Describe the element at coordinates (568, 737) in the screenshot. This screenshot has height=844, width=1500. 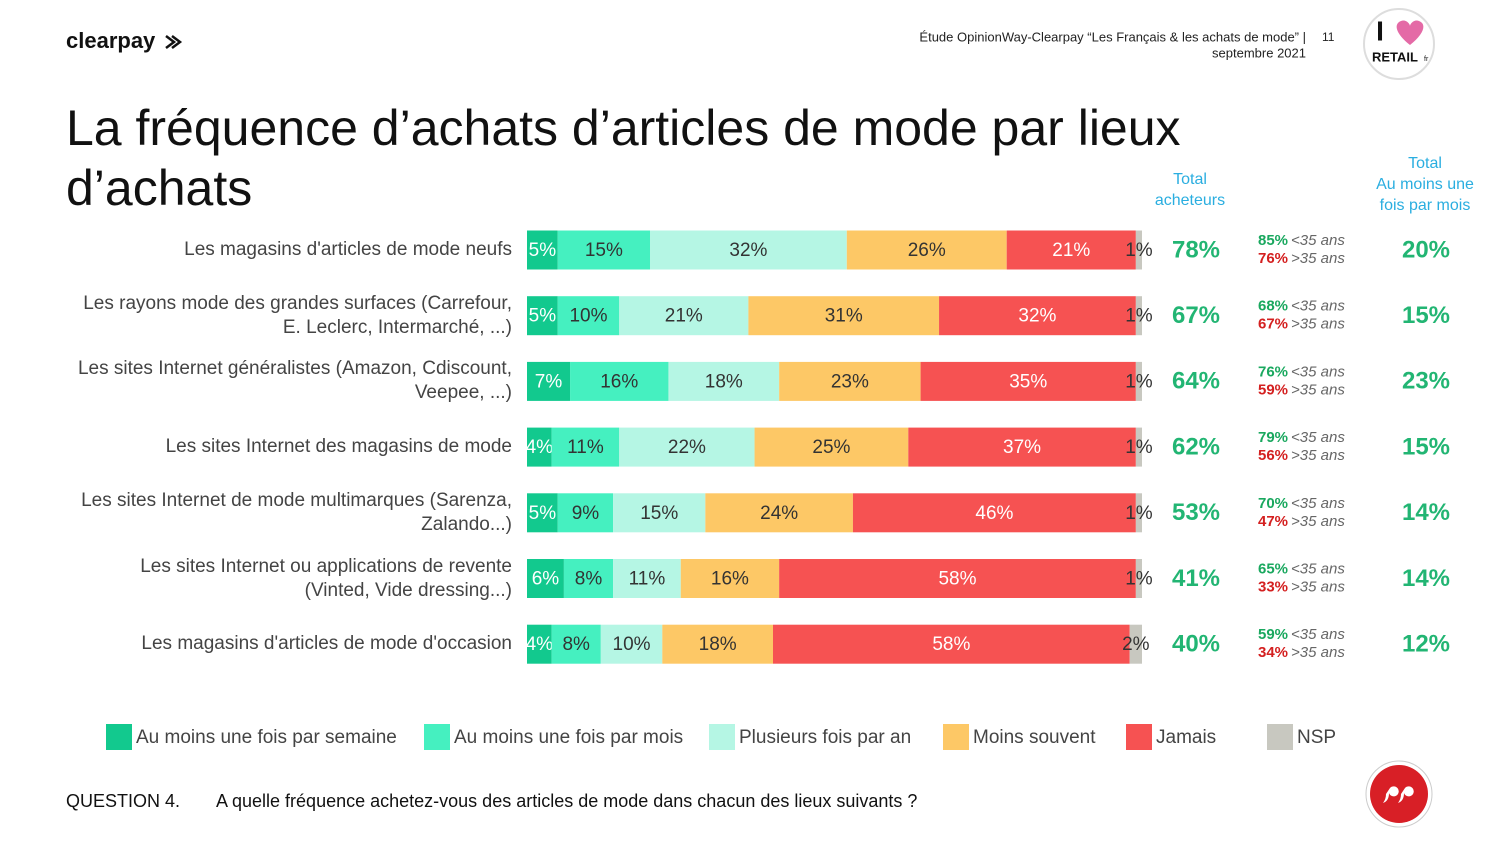
I see `legend-label: Au moins une fois par mois` at that location.